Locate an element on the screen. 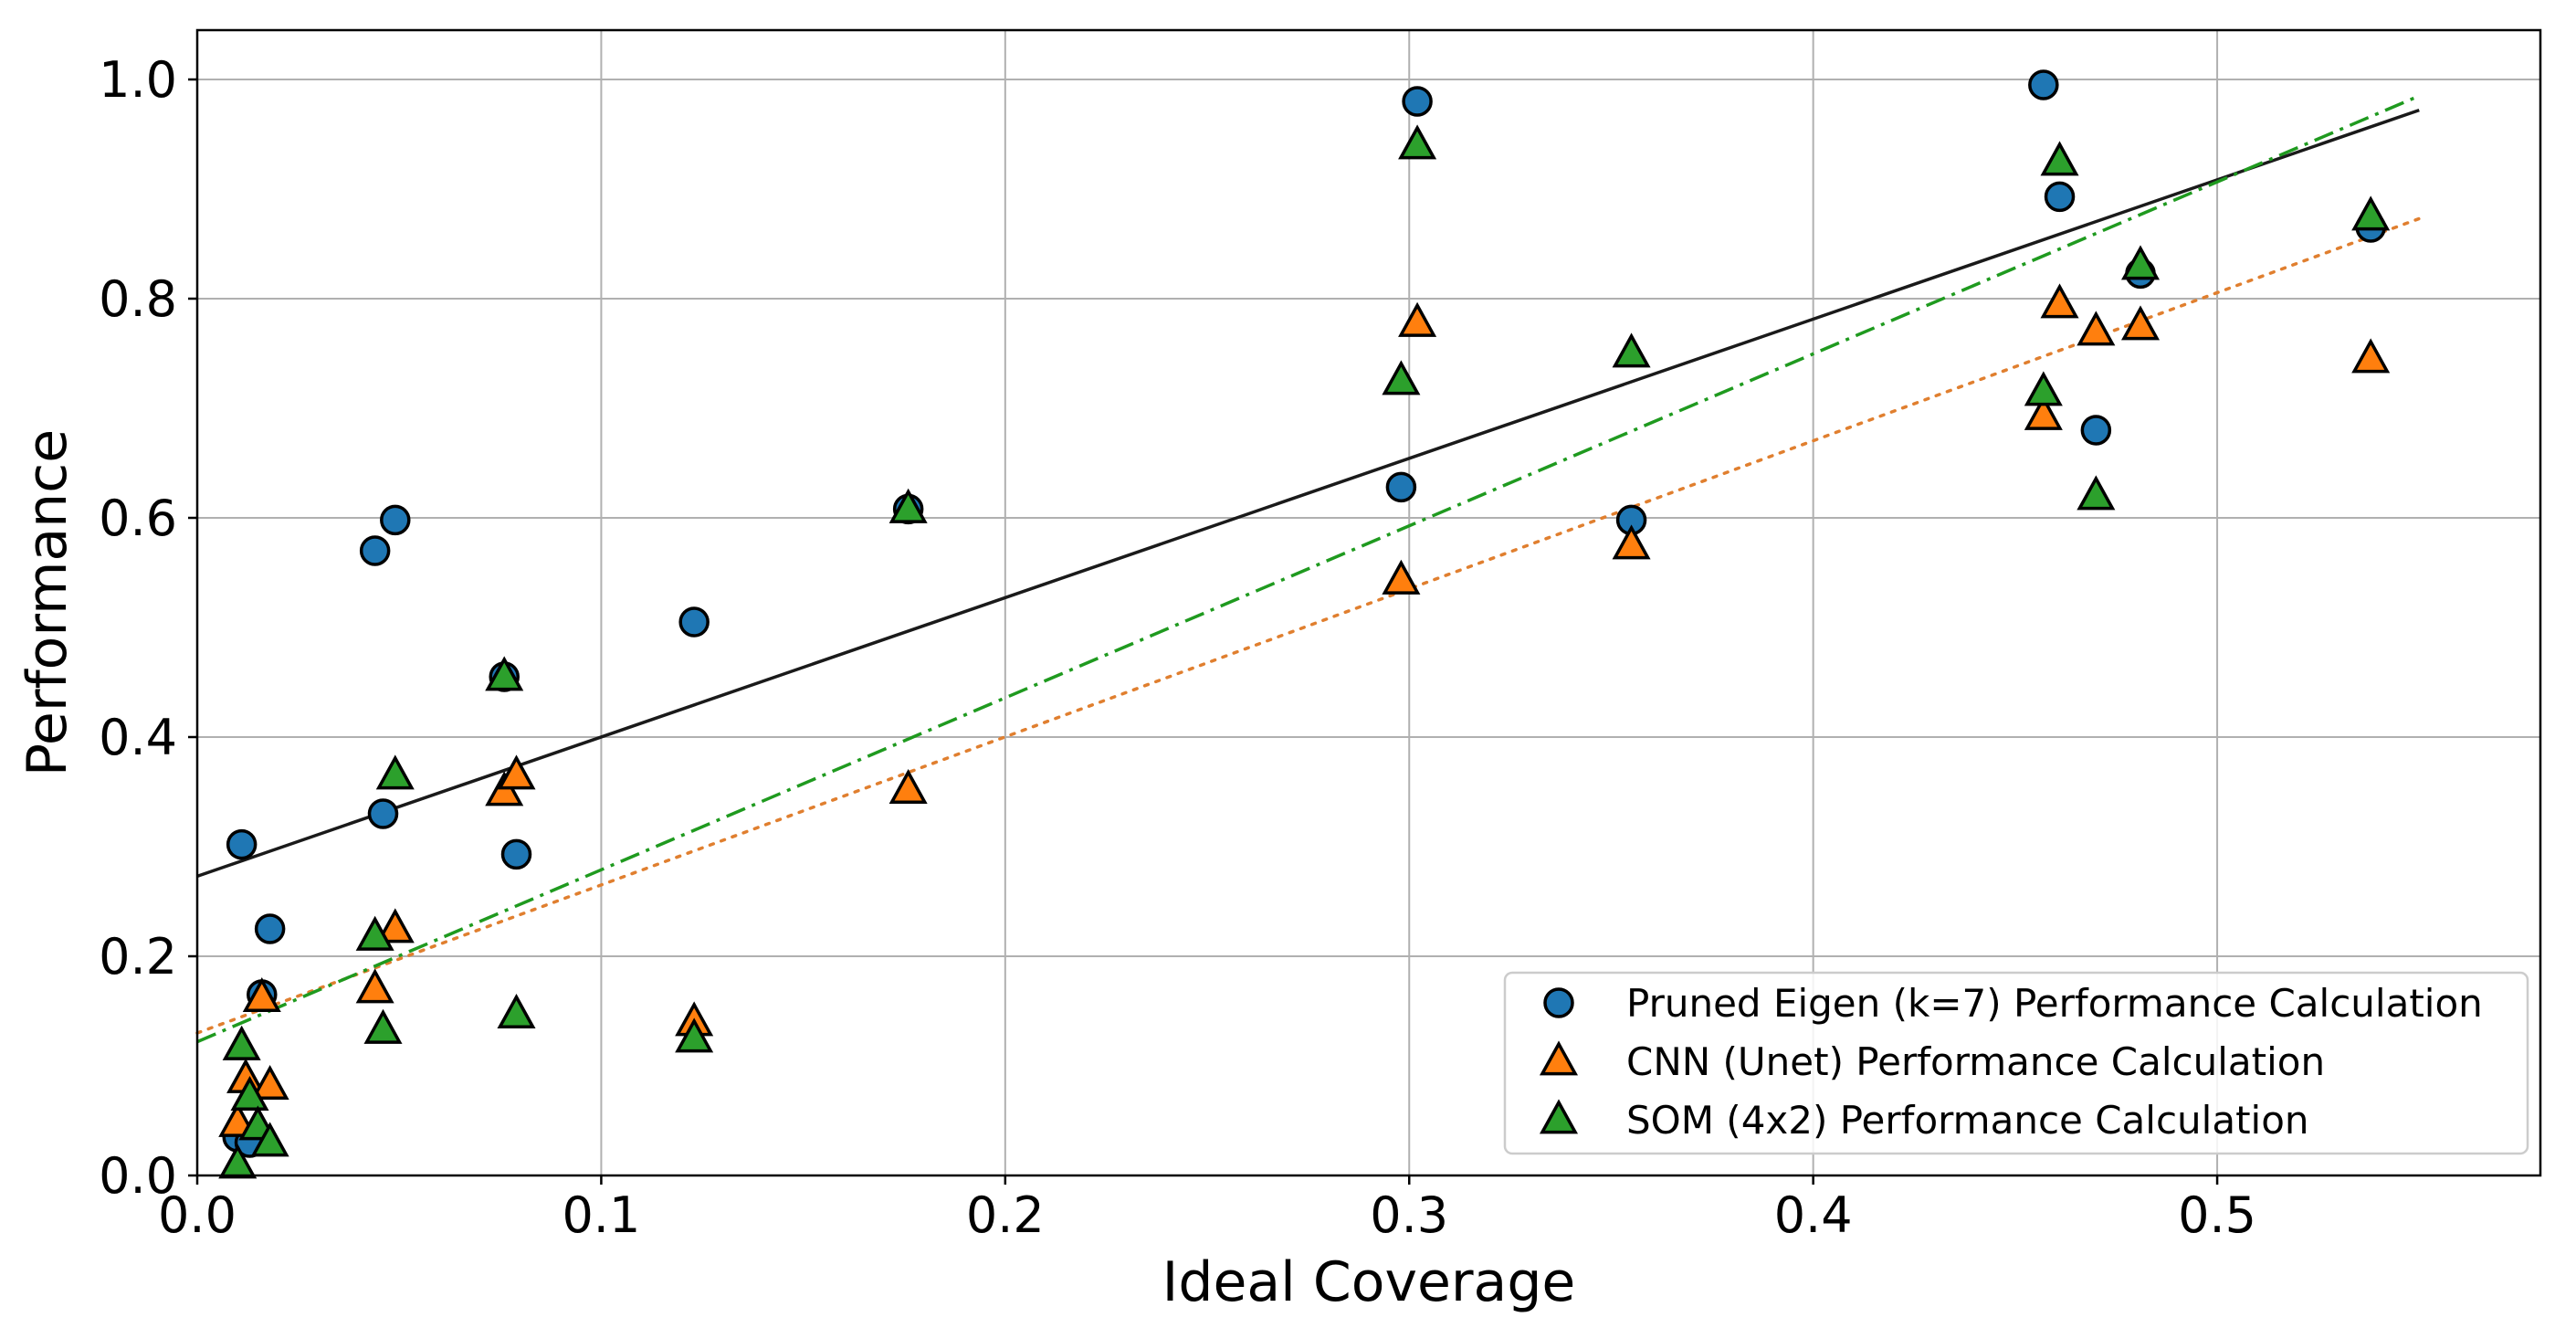  legend-box is located at coordinates (2016, 1063).